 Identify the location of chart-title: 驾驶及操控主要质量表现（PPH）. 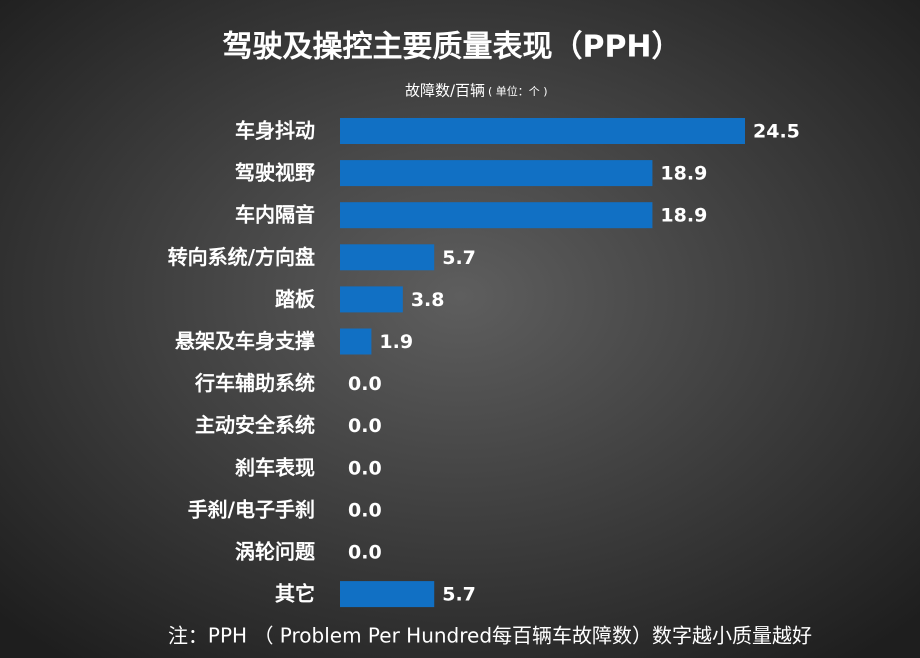
(451, 47).